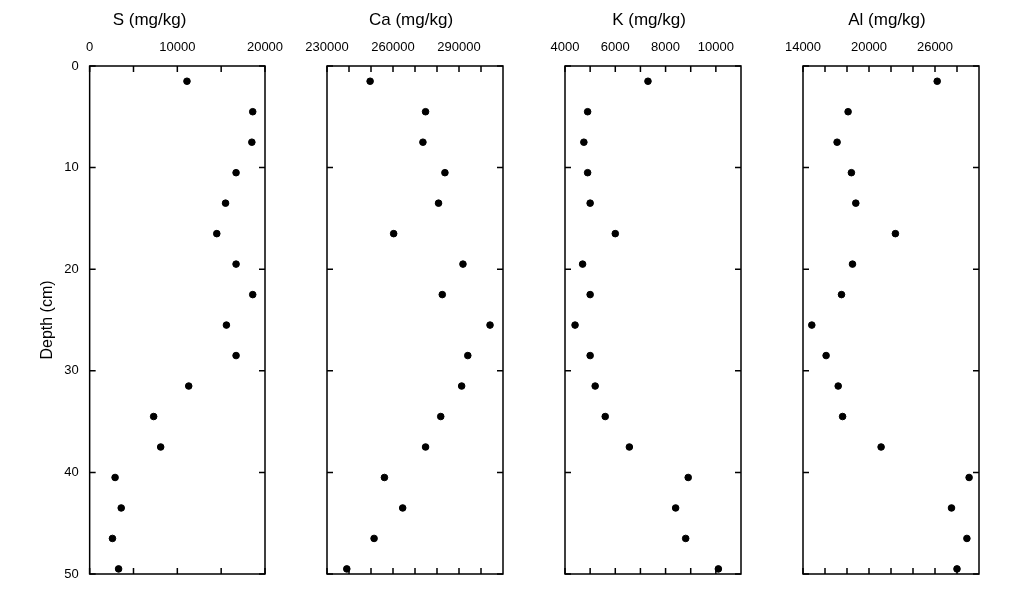  I want to click on y-tick-label: 30, so click(71, 370).